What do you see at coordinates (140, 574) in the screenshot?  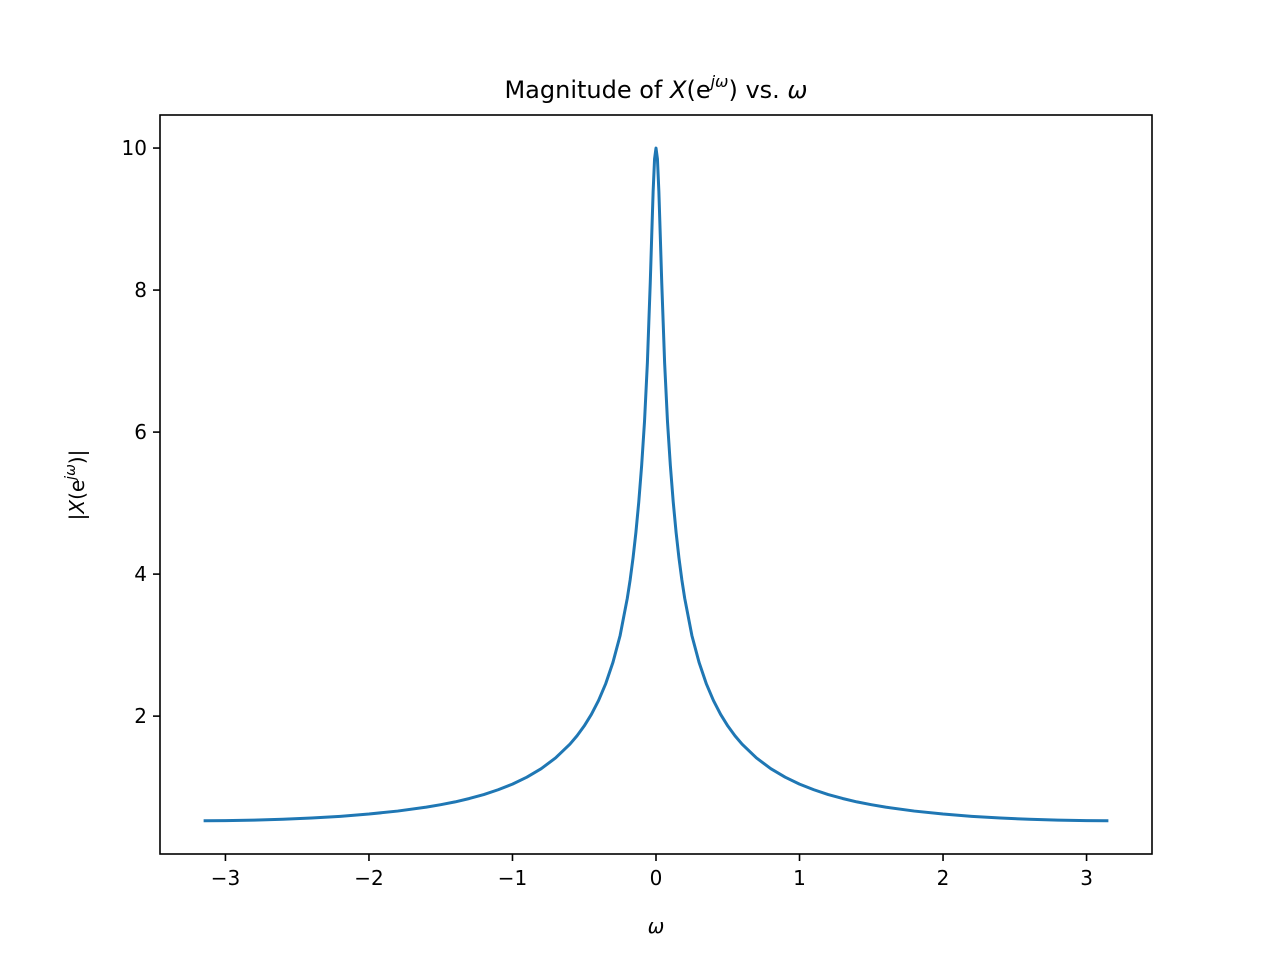 I see `y-tick-label: 4` at bounding box center [140, 574].